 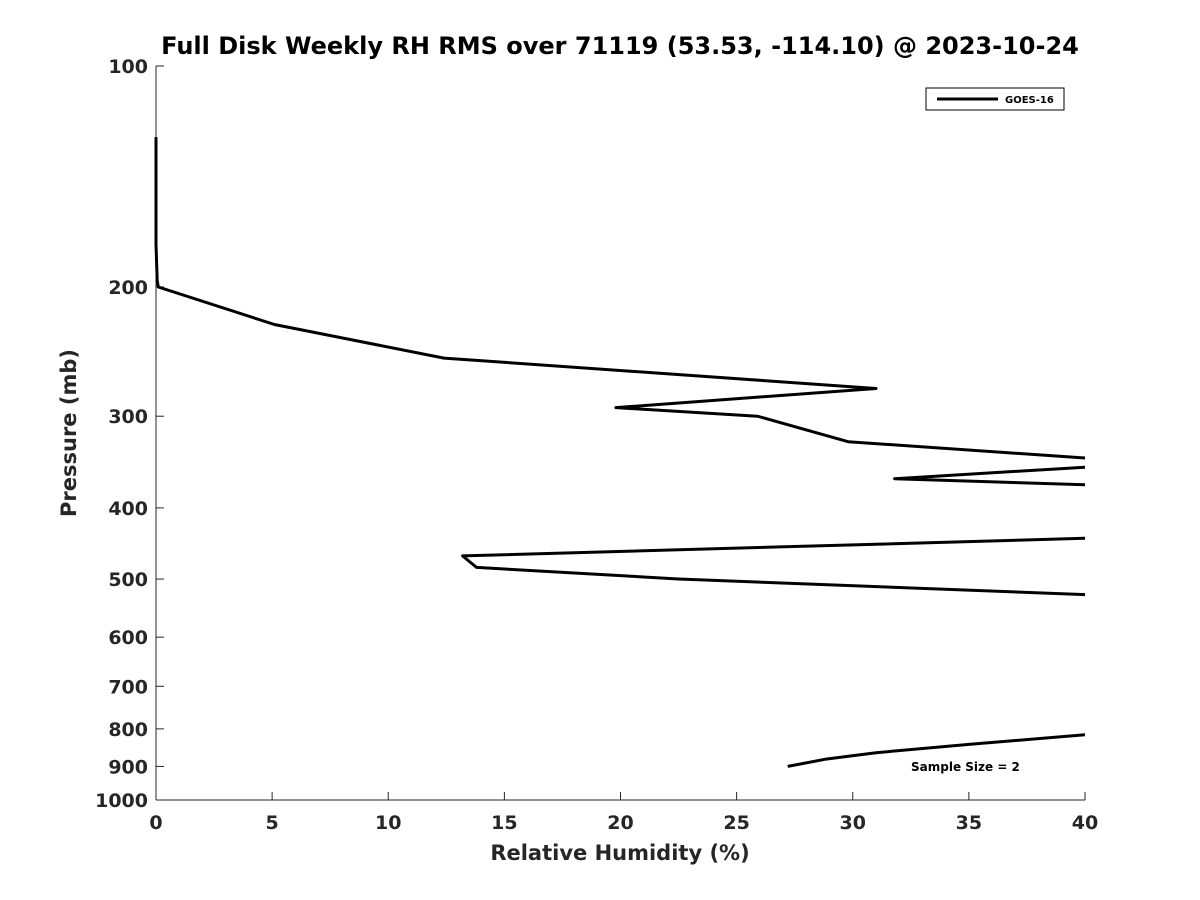 What do you see at coordinates (272, 823) in the screenshot?
I see `x-tick-label: 5` at bounding box center [272, 823].